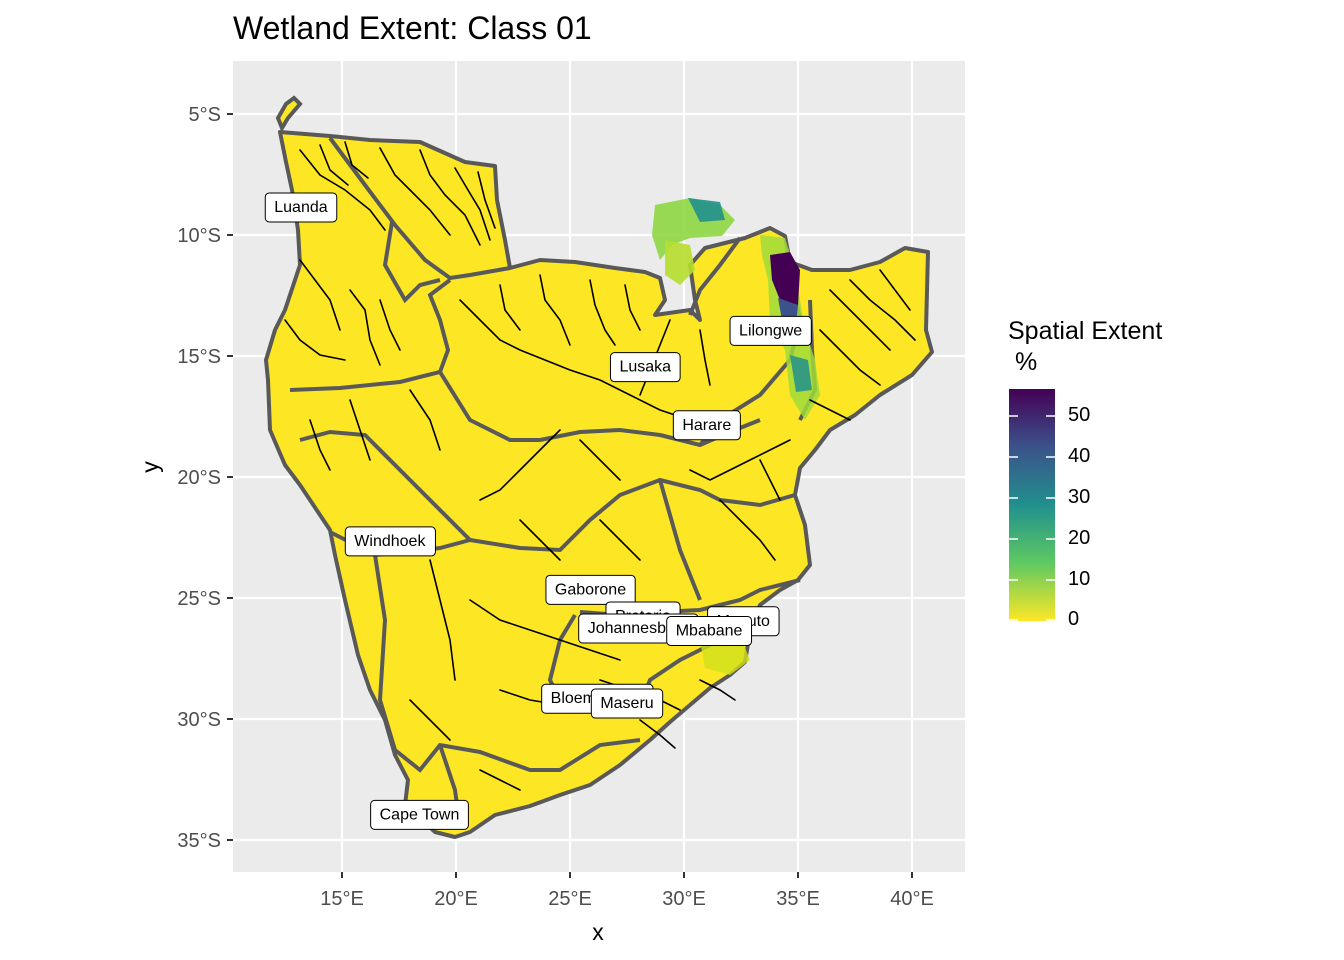 This screenshot has height=960, width=1344. What do you see at coordinates (598, 932) in the screenshot?
I see `x-axis-title: x` at bounding box center [598, 932].